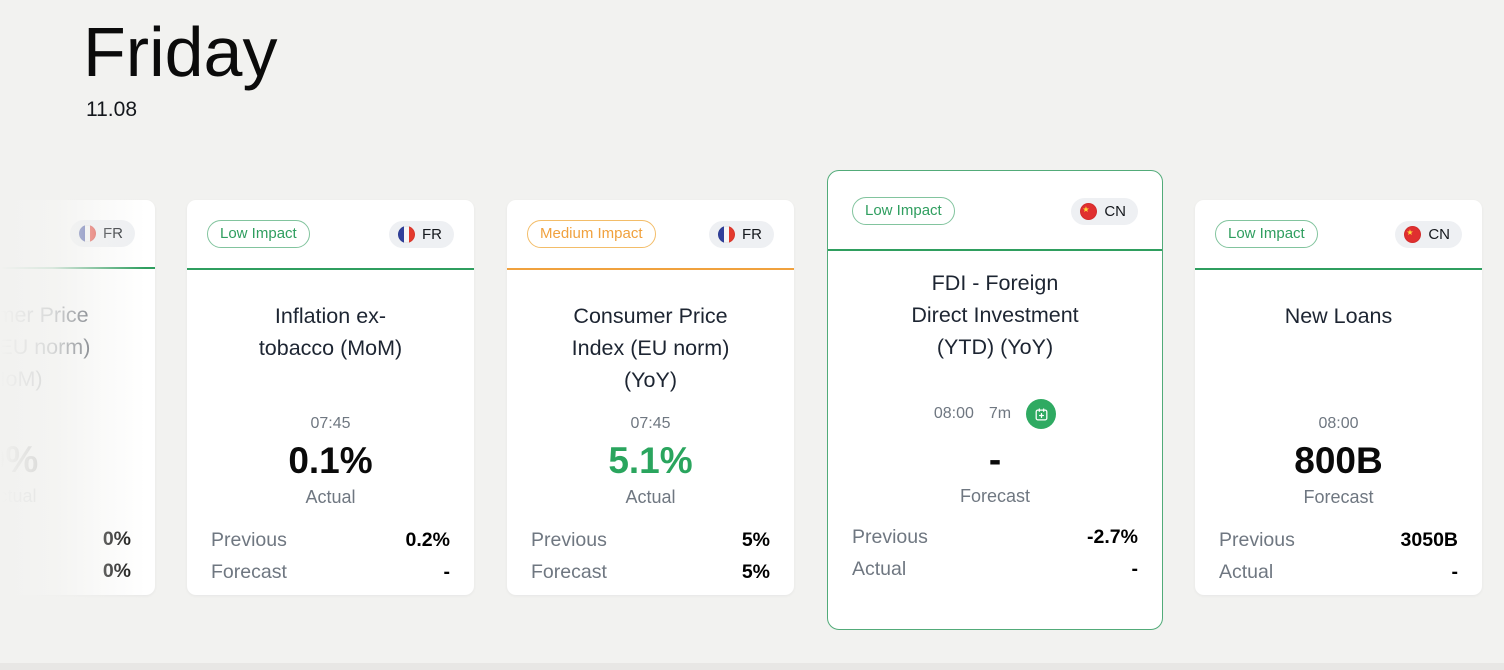 The height and width of the screenshot is (670, 1504). Describe the element at coordinates (180, 52) in the screenshot. I see `day-title: Friday` at that location.